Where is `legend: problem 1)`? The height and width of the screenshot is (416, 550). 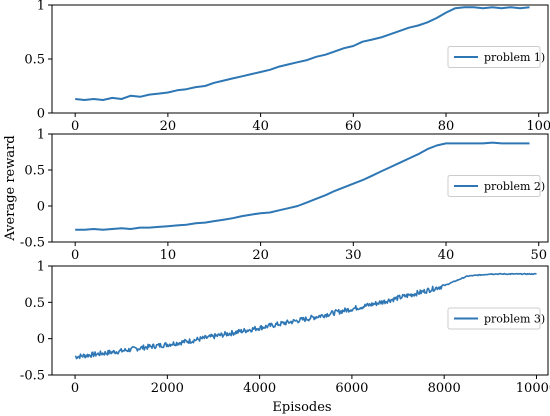
legend: problem 1) is located at coordinates (496, 57).